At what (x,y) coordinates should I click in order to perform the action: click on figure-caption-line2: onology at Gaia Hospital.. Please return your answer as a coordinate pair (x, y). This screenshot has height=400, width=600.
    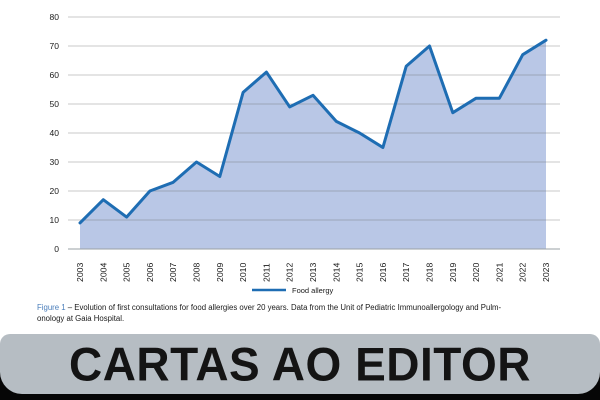
    Looking at the image, I should click on (81, 318).